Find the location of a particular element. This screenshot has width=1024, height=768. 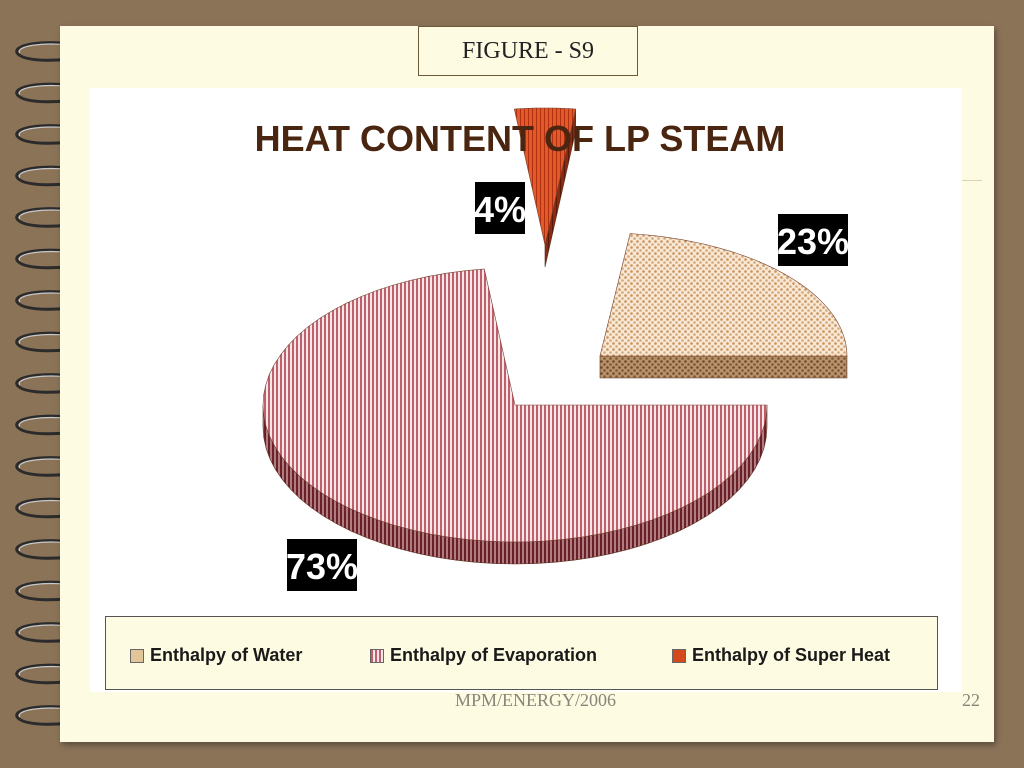

divider is located at coordinates (972, 180).